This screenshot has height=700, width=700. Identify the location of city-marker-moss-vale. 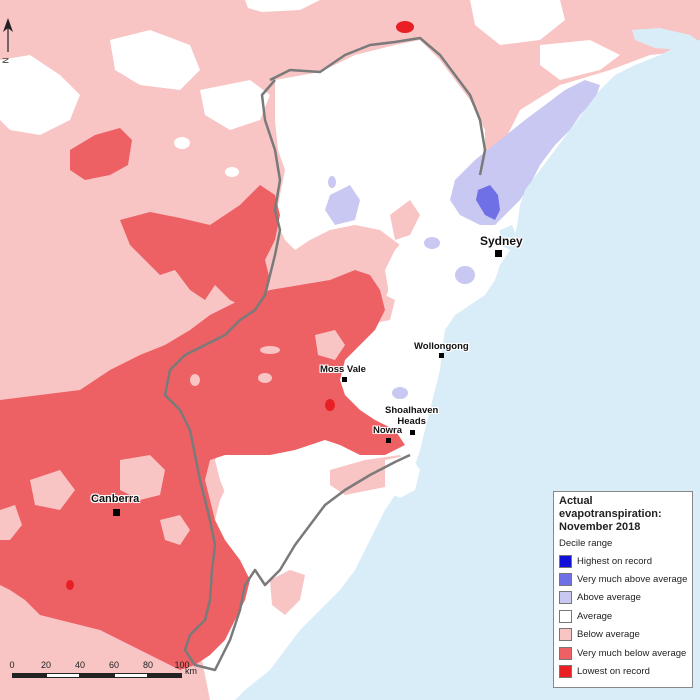
(344, 379).